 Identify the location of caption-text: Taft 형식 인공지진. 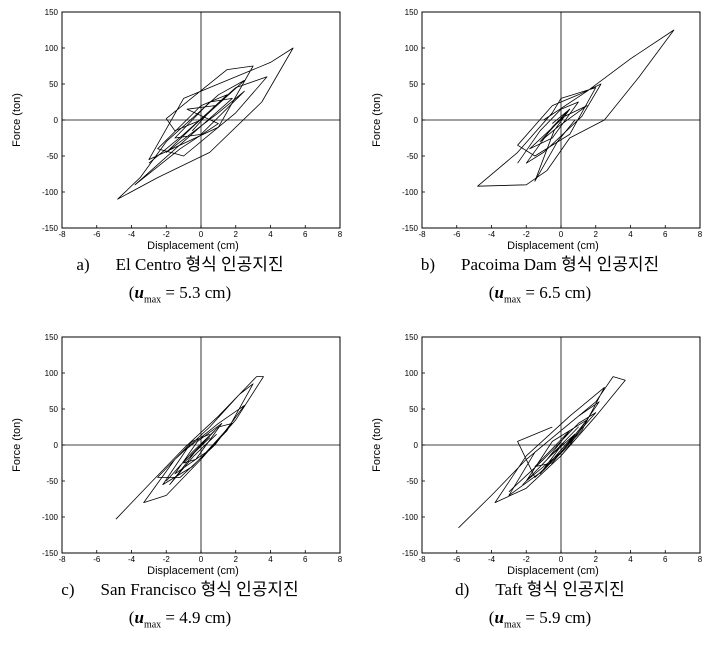
(560, 589).